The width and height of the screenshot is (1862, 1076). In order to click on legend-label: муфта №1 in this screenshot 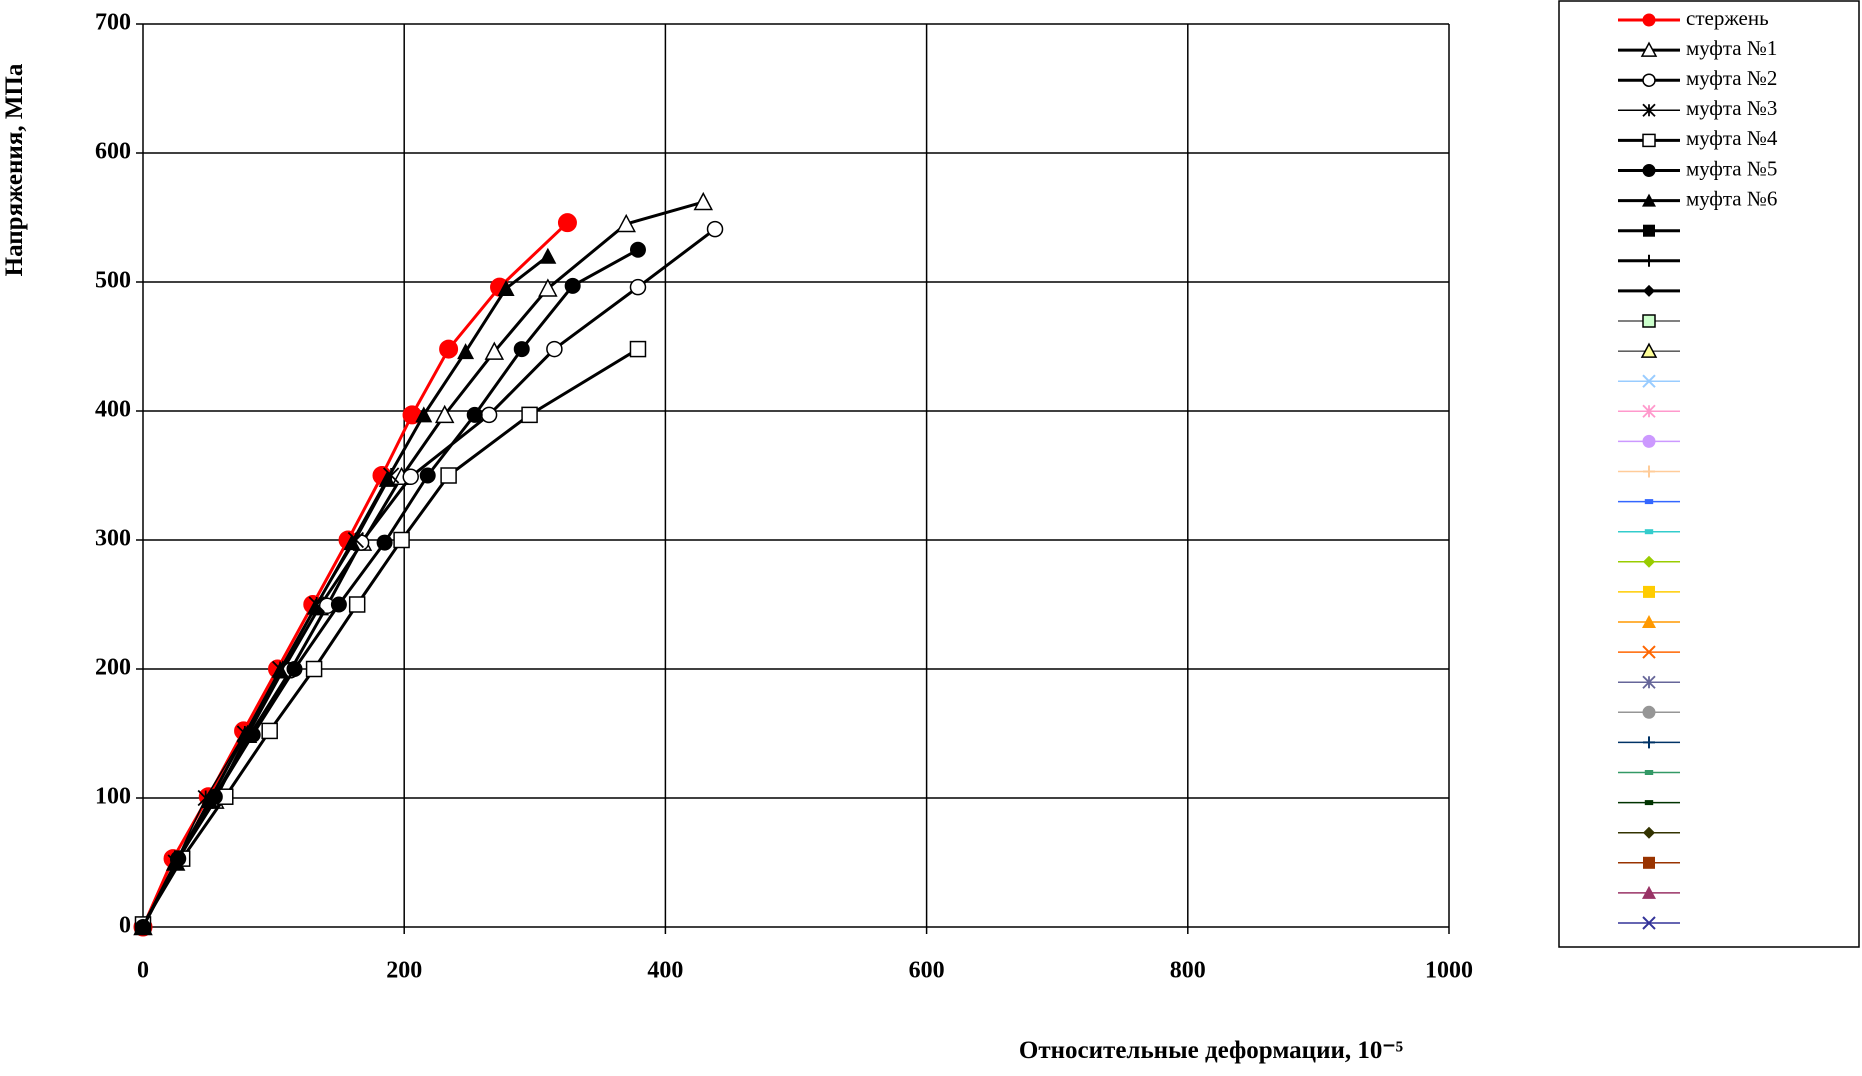, I will do `click(1731, 48)`.